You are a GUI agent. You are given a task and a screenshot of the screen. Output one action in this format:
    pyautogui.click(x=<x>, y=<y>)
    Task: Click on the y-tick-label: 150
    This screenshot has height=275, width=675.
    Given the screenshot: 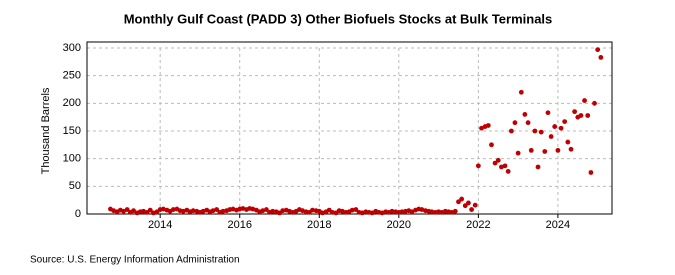 What is the action you would take?
    pyautogui.click(x=72, y=131)
    